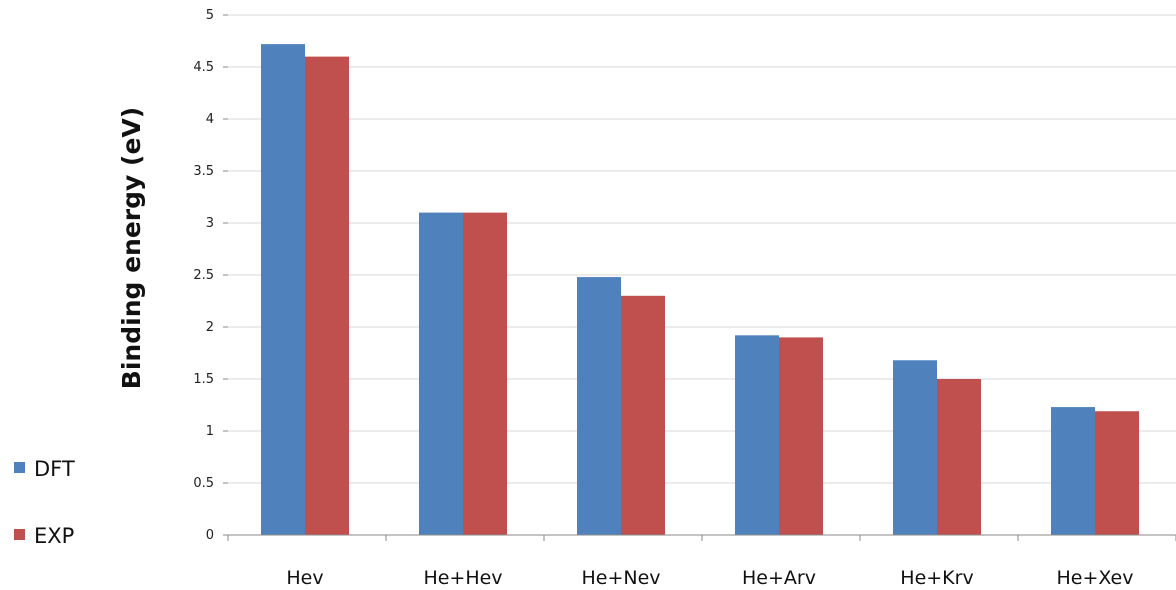 The width and height of the screenshot is (1176, 590). What do you see at coordinates (203, 483) in the screenshot?
I see `y-tick-label: 0.5` at bounding box center [203, 483].